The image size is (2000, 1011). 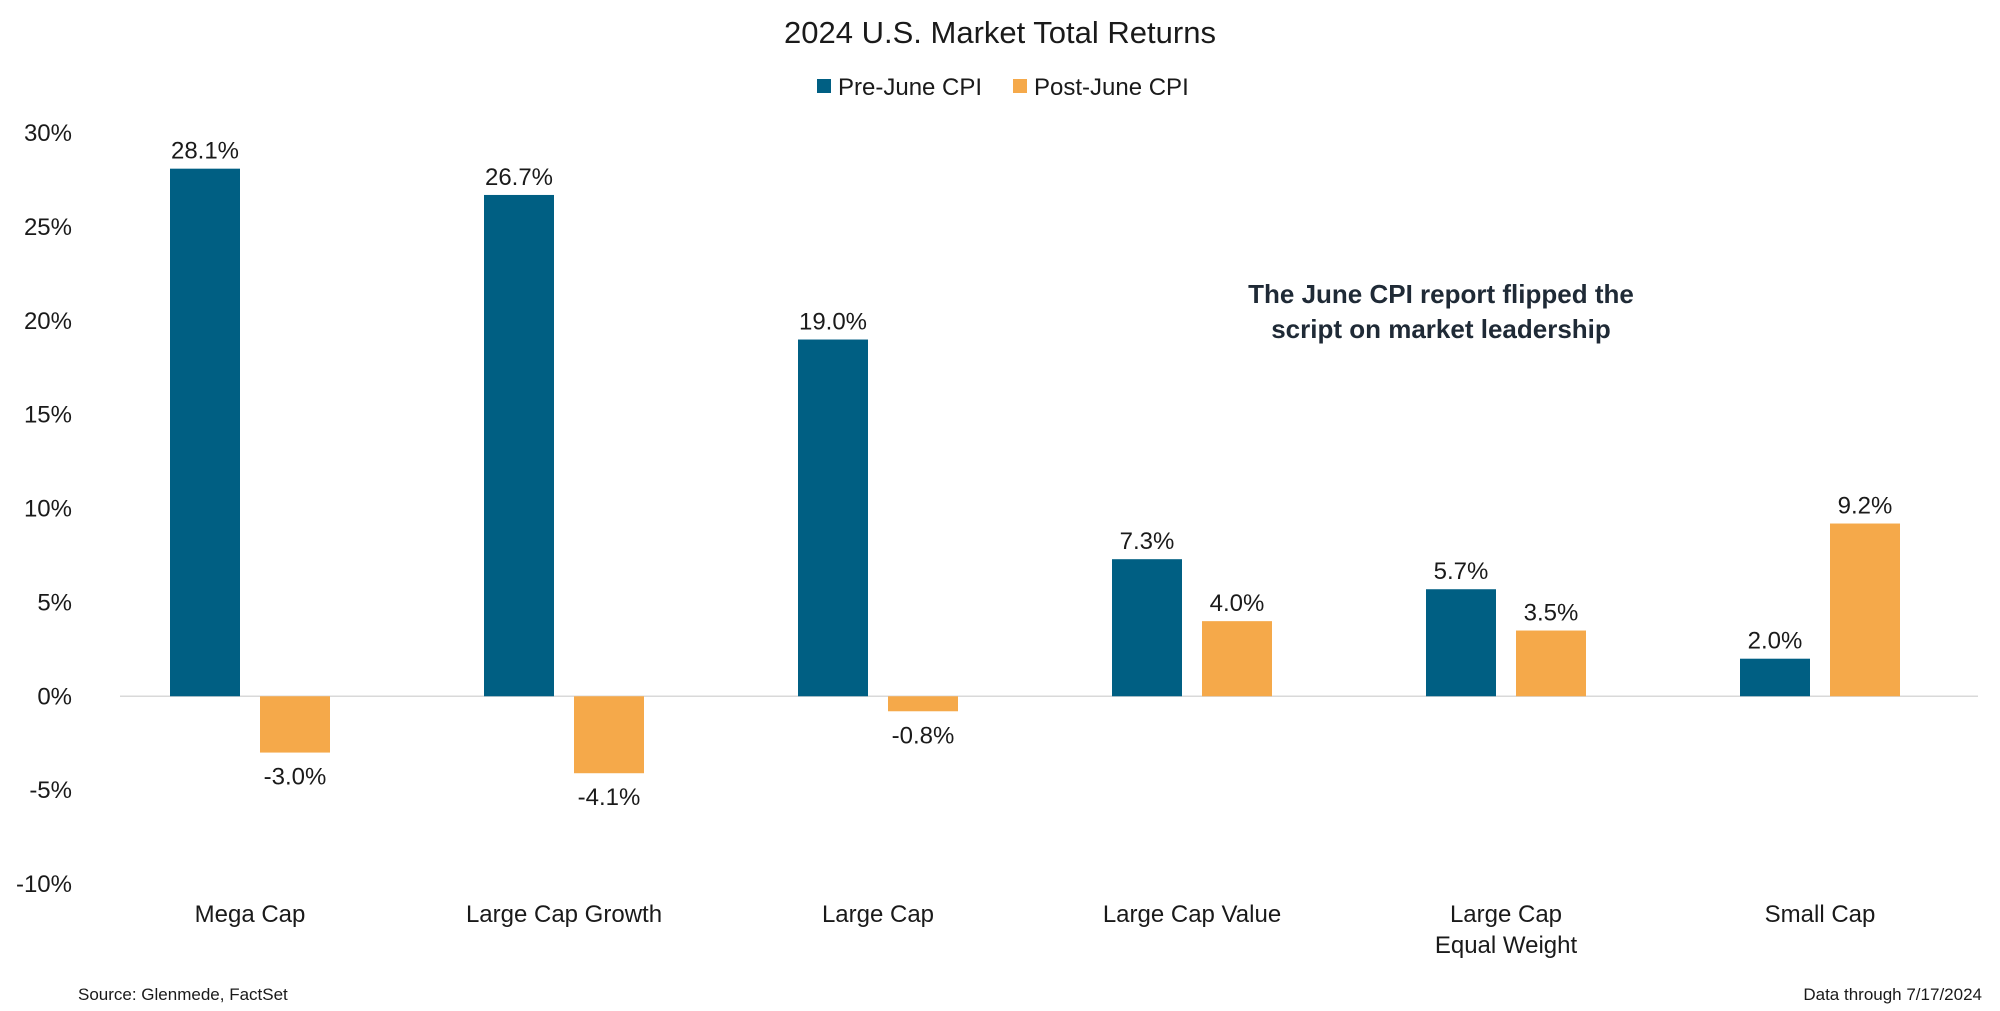 What do you see at coordinates (50, 790) in the screenshot?
I see `y-tick-label: -5%` at bounding box center [50, 790].